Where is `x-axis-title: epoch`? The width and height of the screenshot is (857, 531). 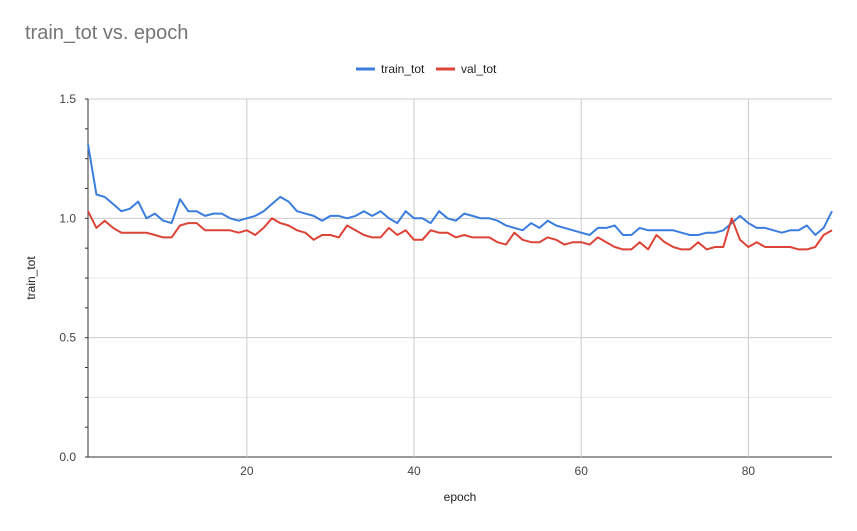
x-axis-title: epoch is located at coordinates (460, 497).